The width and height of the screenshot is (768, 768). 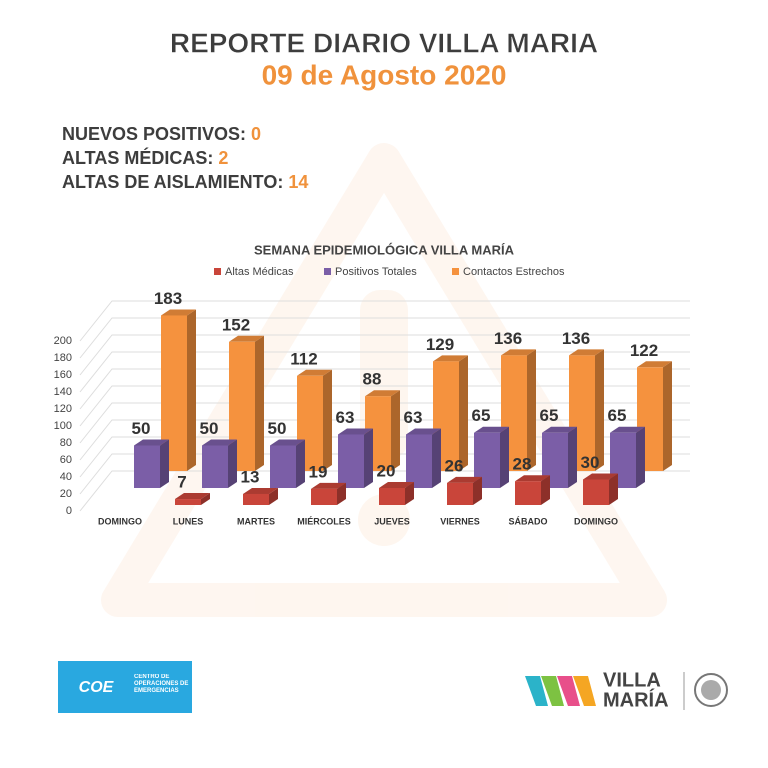 What do you see at coordinates (63, 426) in the screenshot?
I see `y-tick-label: 100` at bounding box center [63, 426].